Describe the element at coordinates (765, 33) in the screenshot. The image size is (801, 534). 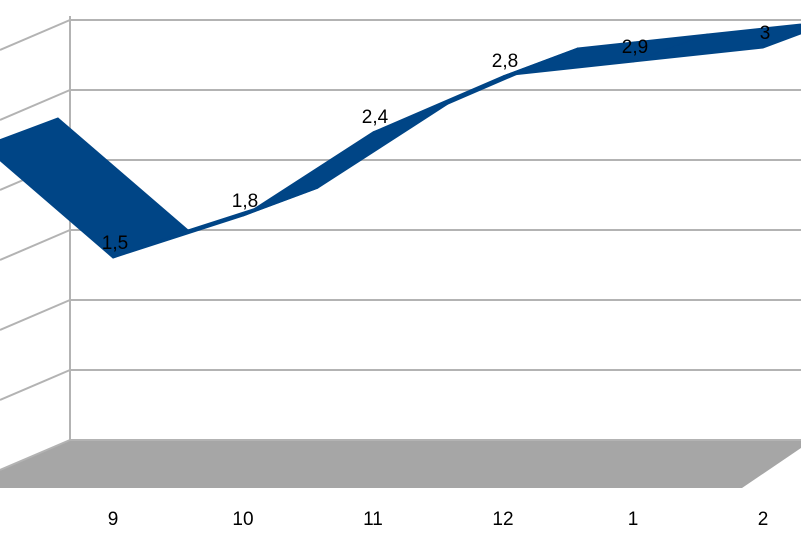
I see `data-label: 3` at that location.